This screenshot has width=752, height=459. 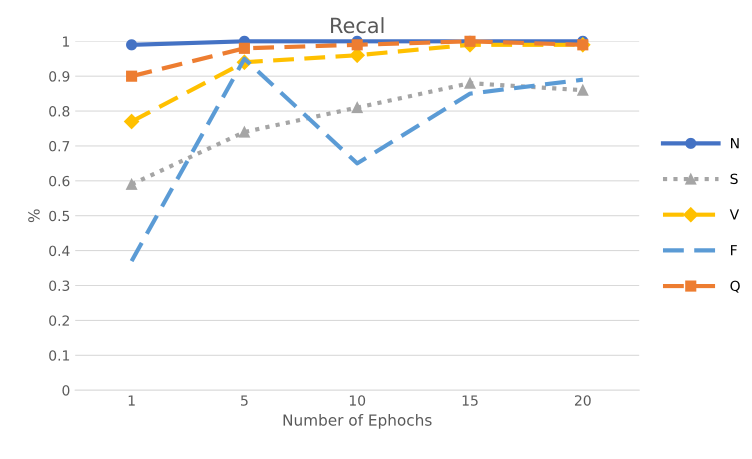 What do you see at coordinates (358, 421) in the screenshot?
I see `x-axis-title: Number of Ephochs` at bounding box center [358, 421].